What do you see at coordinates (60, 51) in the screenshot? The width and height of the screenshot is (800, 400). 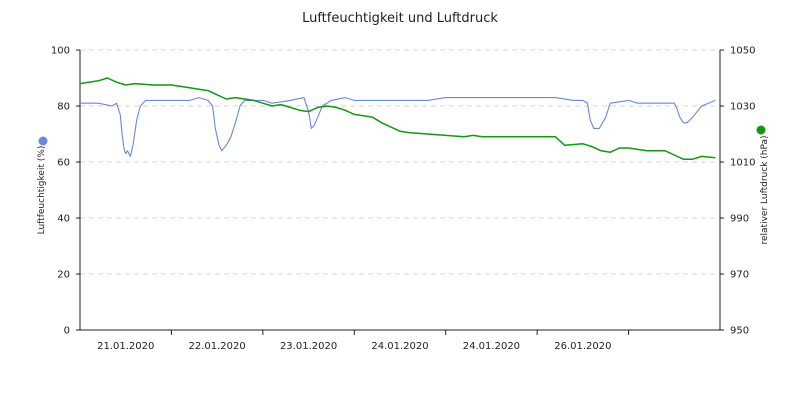 I see `y-left-tick-label: 100` at bounding box center [60, 51].